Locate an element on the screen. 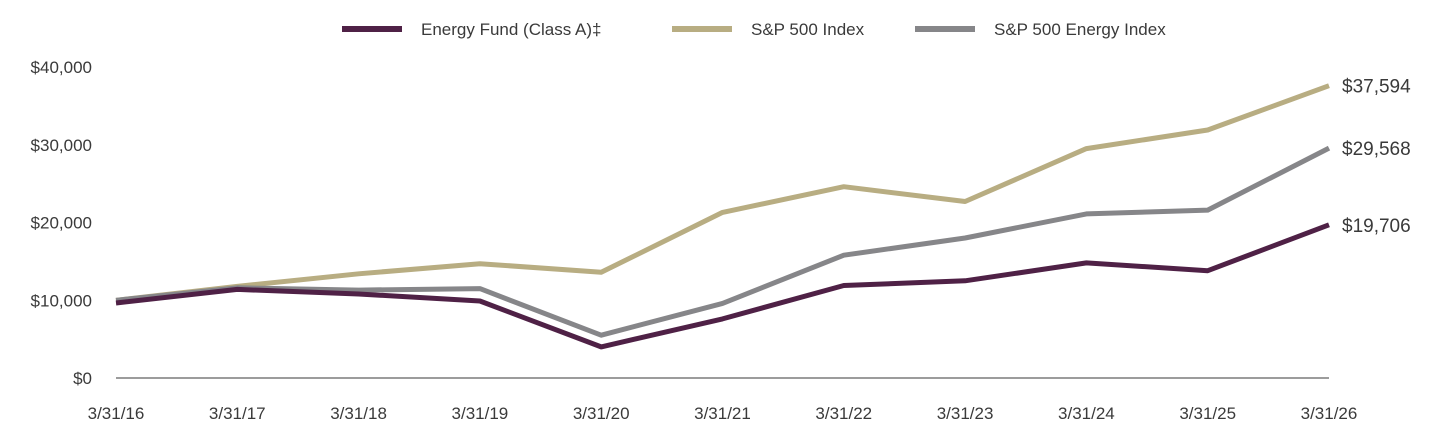  end-labels: $19,706 $37,594 $29,568 is located at coordinates (1376, 157).